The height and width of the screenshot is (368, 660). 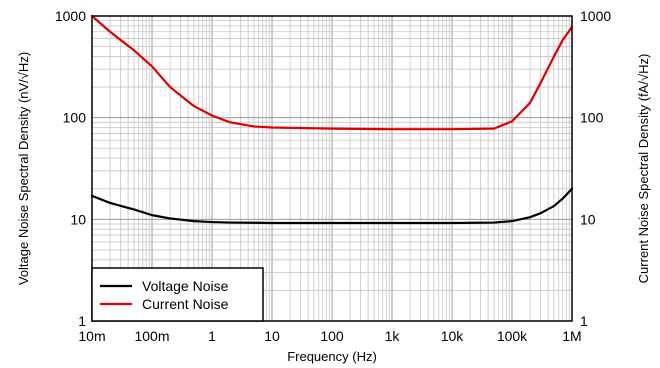 I want to click on x-tick-label: 1k, so click(x=393, y=336).